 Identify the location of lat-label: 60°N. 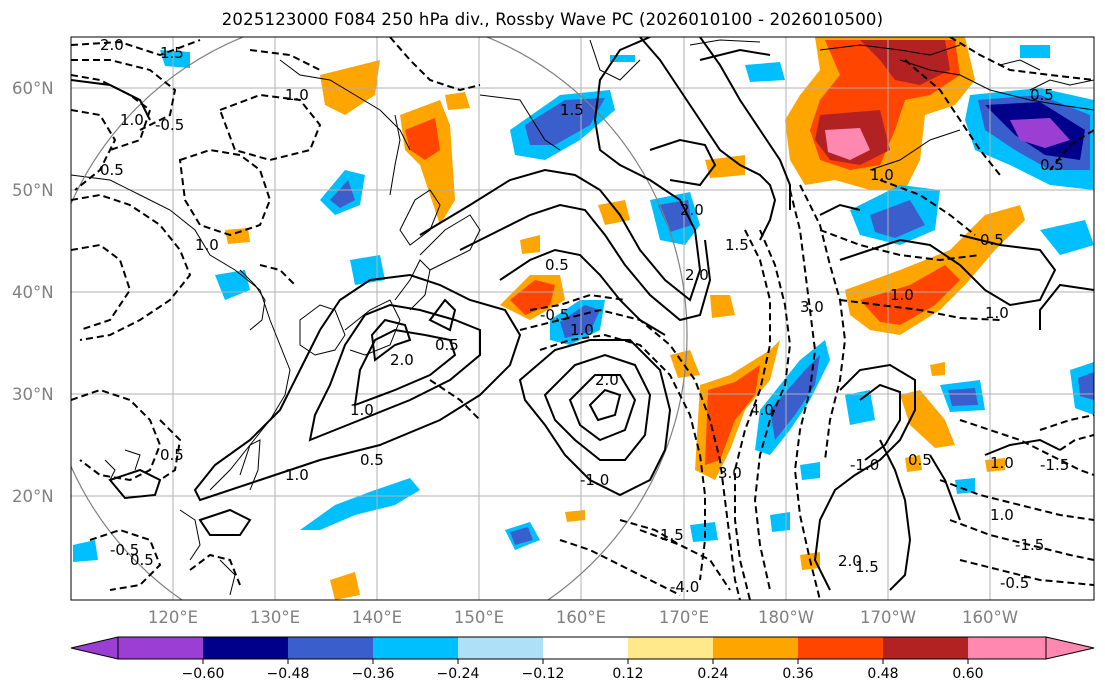
(33, 88).